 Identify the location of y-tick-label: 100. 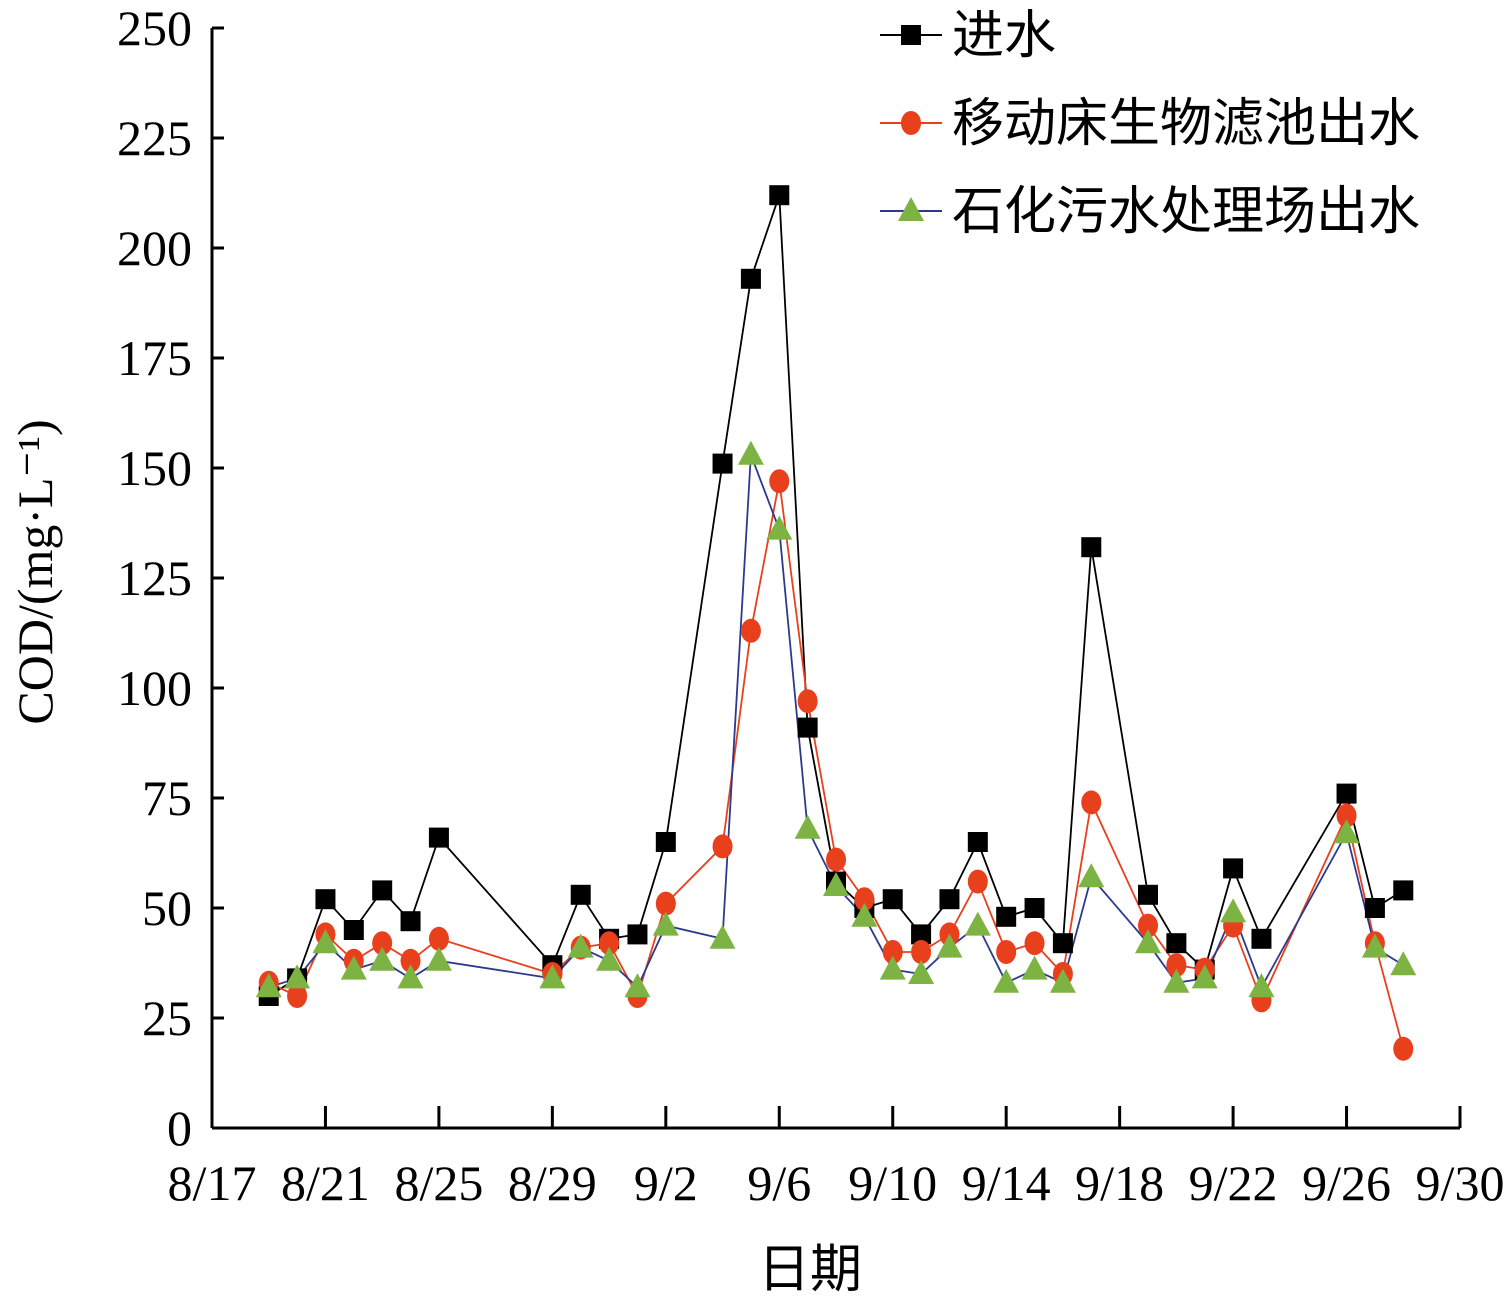
(154, 688).